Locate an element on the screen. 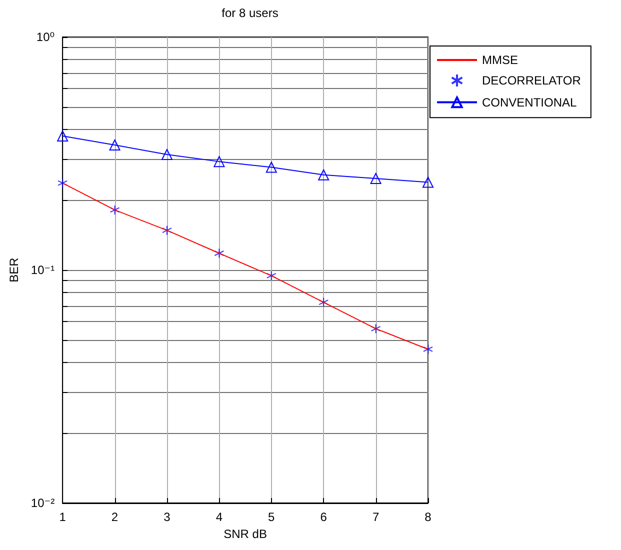 This screenshot has height=550, width=621. x-tick-label: 3 is located at coordinates (167, 517).